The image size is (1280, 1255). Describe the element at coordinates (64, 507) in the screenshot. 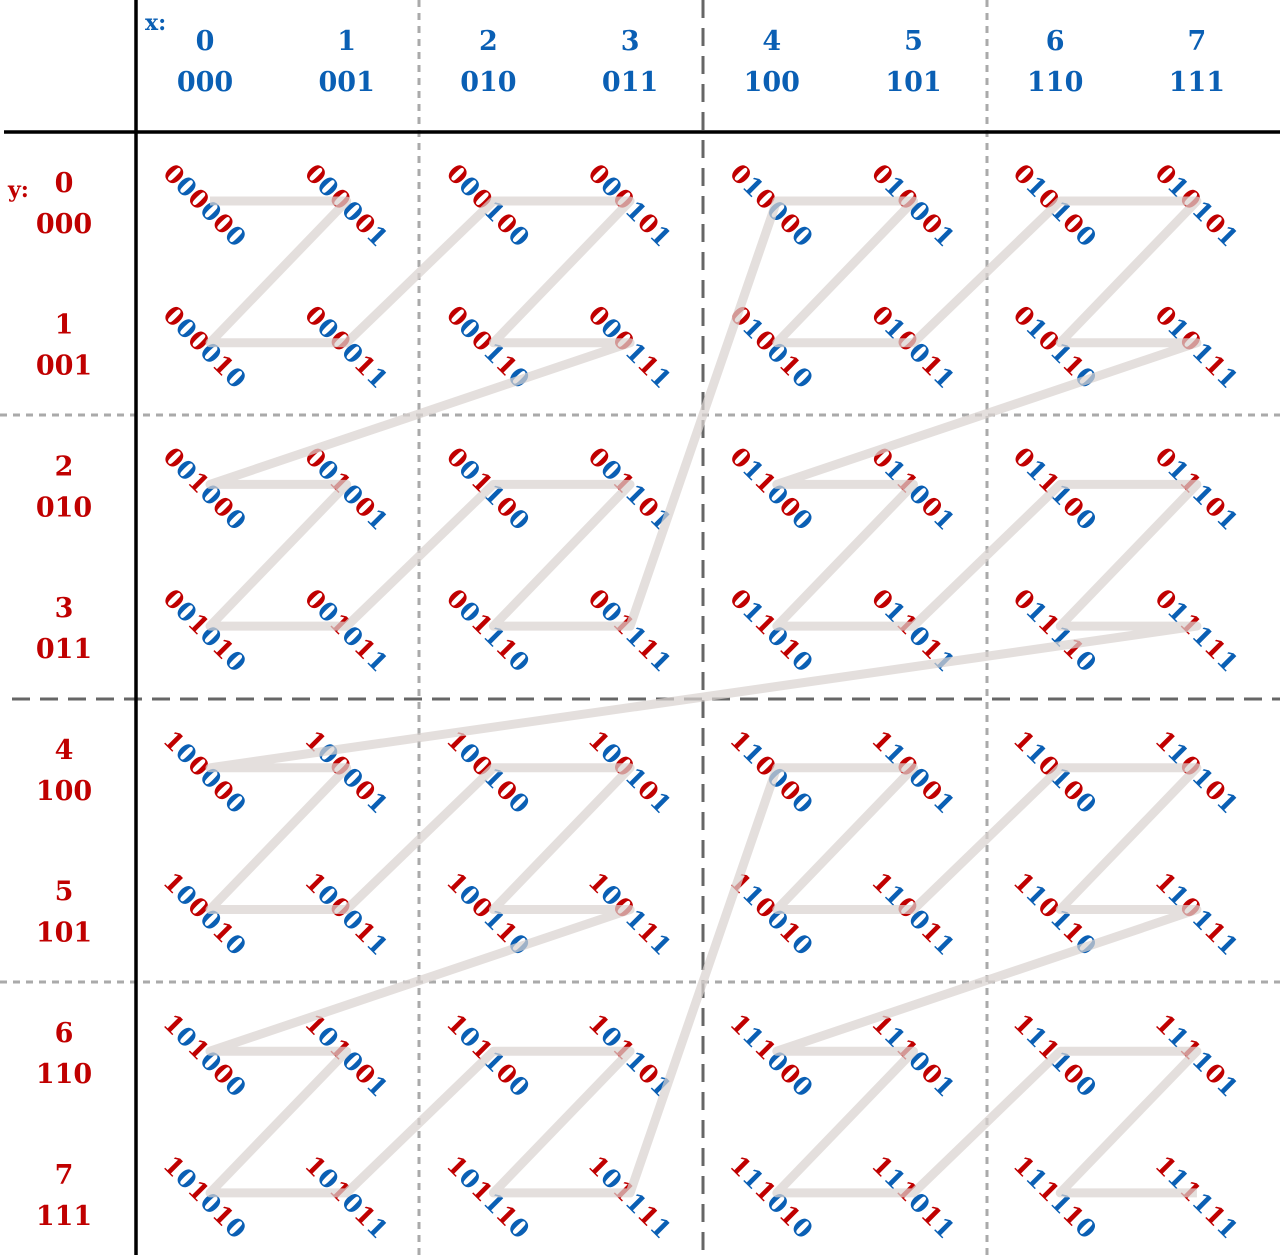

I see `y-tick-binary: 010` at that location.